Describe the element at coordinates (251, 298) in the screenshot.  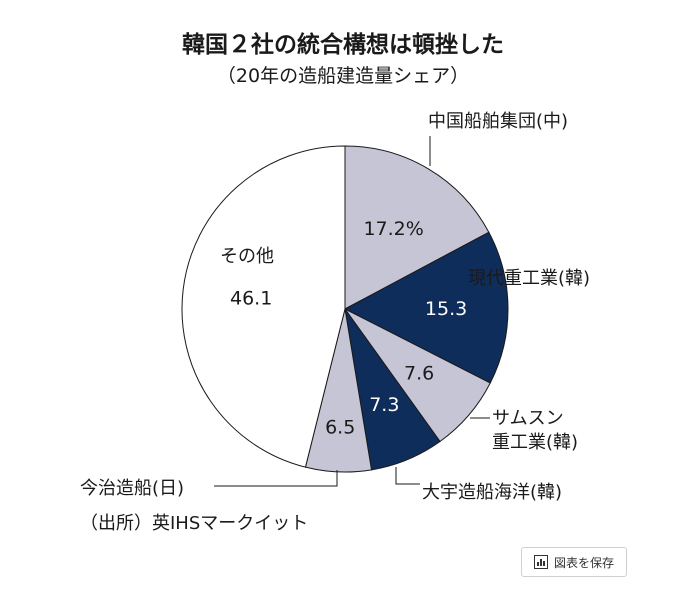
I see `slice-value-label: 46.1` at that location.